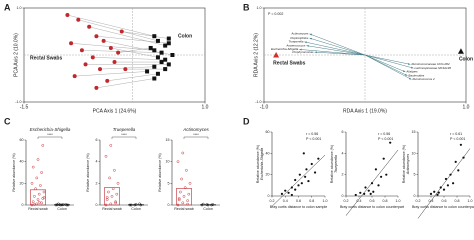 The width and height of the screenshot is (474, 240). Describe the element at coordinates (385, 201) in the screenshot. I see `x-tick-label: 0.8` at that location.